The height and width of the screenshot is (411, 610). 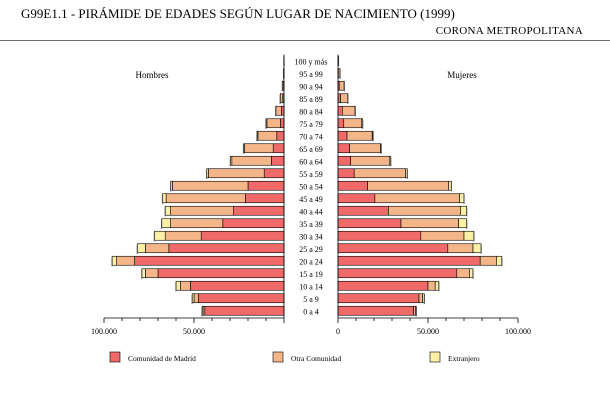 I want to click on legend-label-0: Comunidad de Madrid, so click(x=162, y=358).